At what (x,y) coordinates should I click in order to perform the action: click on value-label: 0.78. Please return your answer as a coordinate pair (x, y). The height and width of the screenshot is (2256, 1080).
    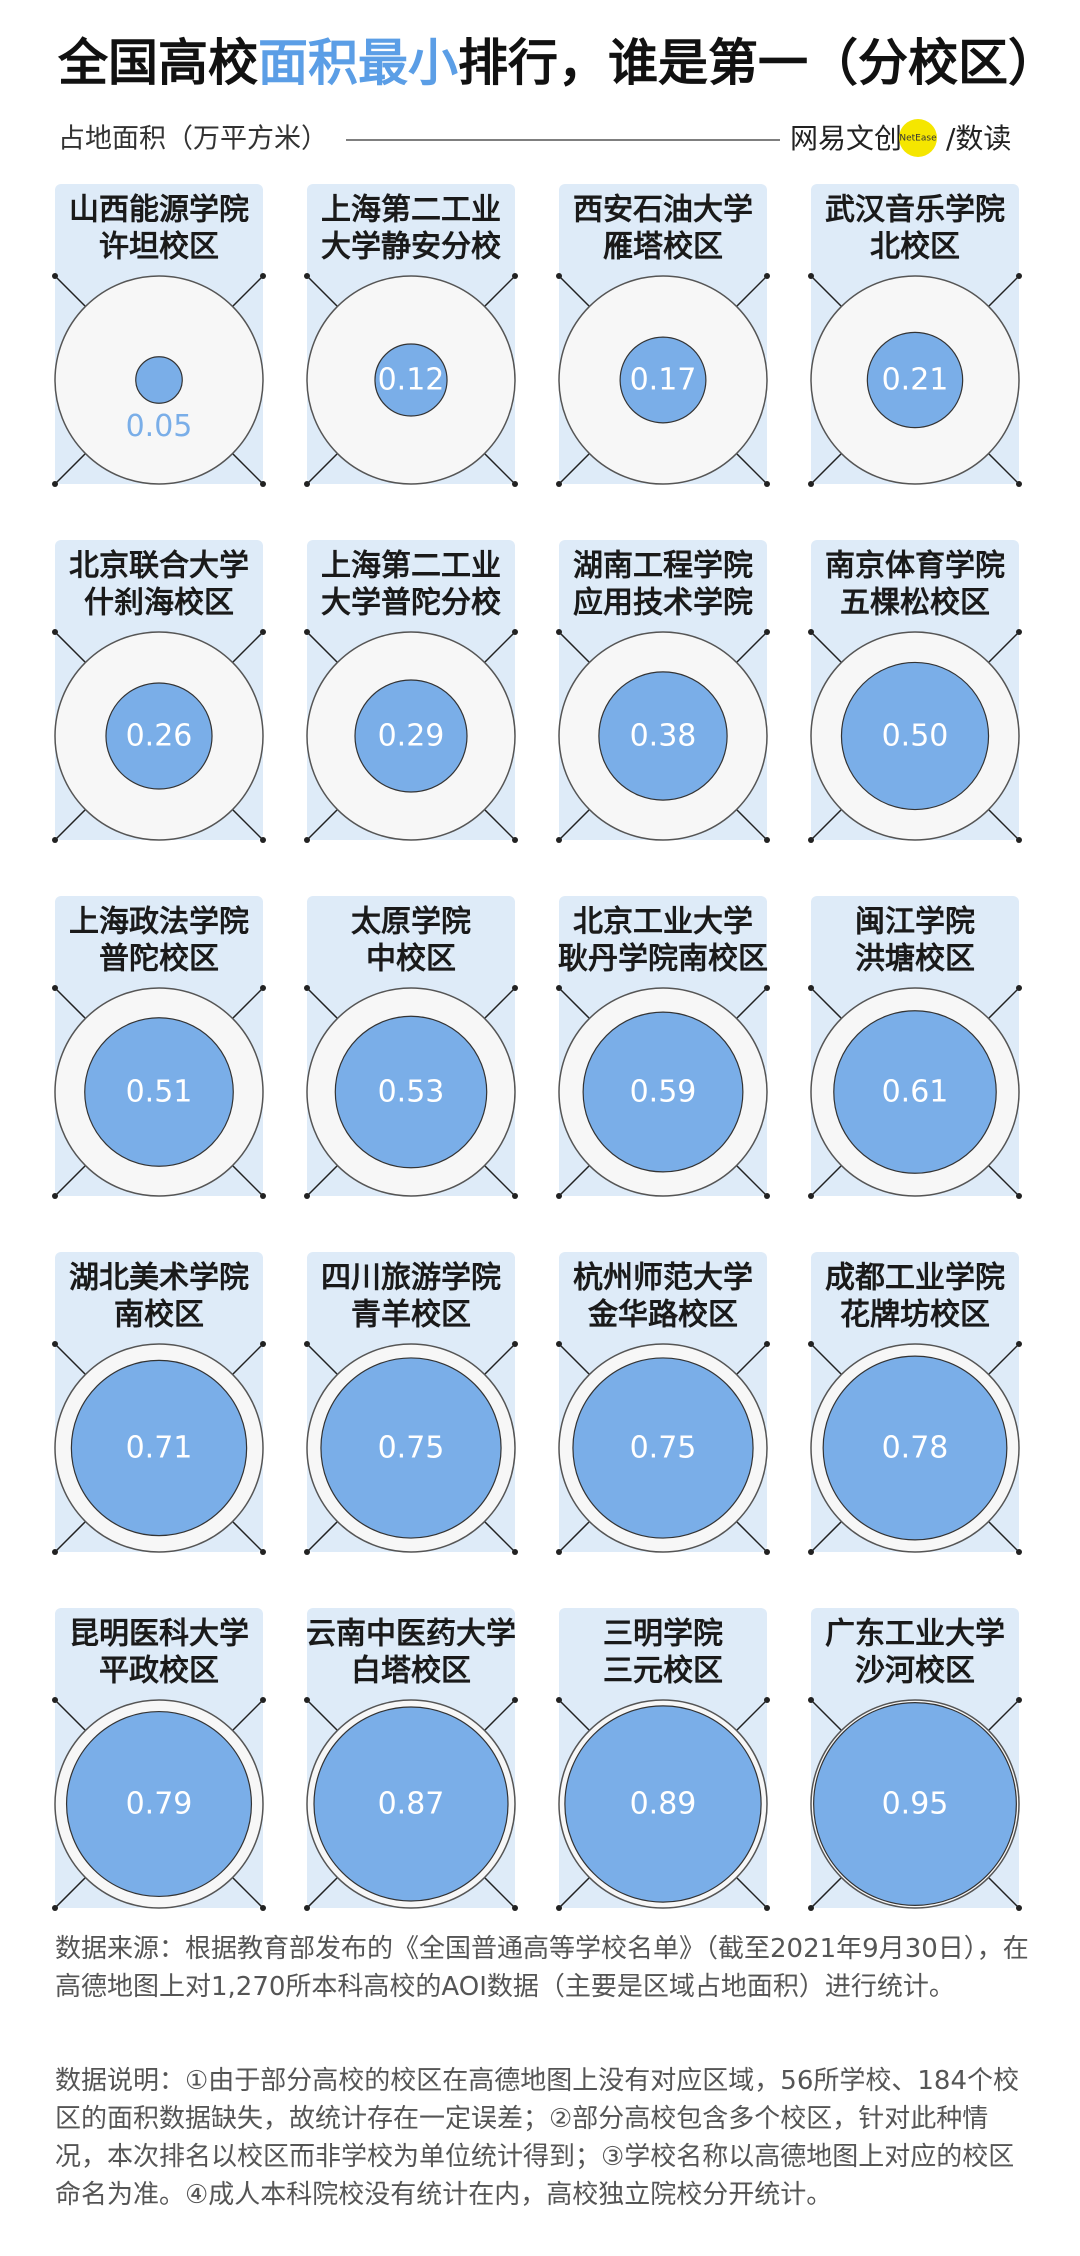
    Looking at the image, I should click on (915, 1448).